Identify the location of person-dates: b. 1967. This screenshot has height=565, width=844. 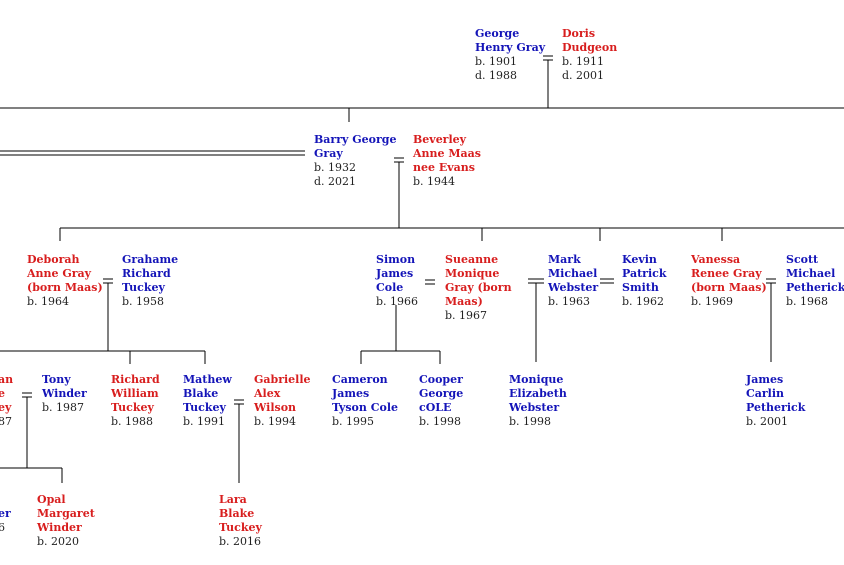
(478, 316).